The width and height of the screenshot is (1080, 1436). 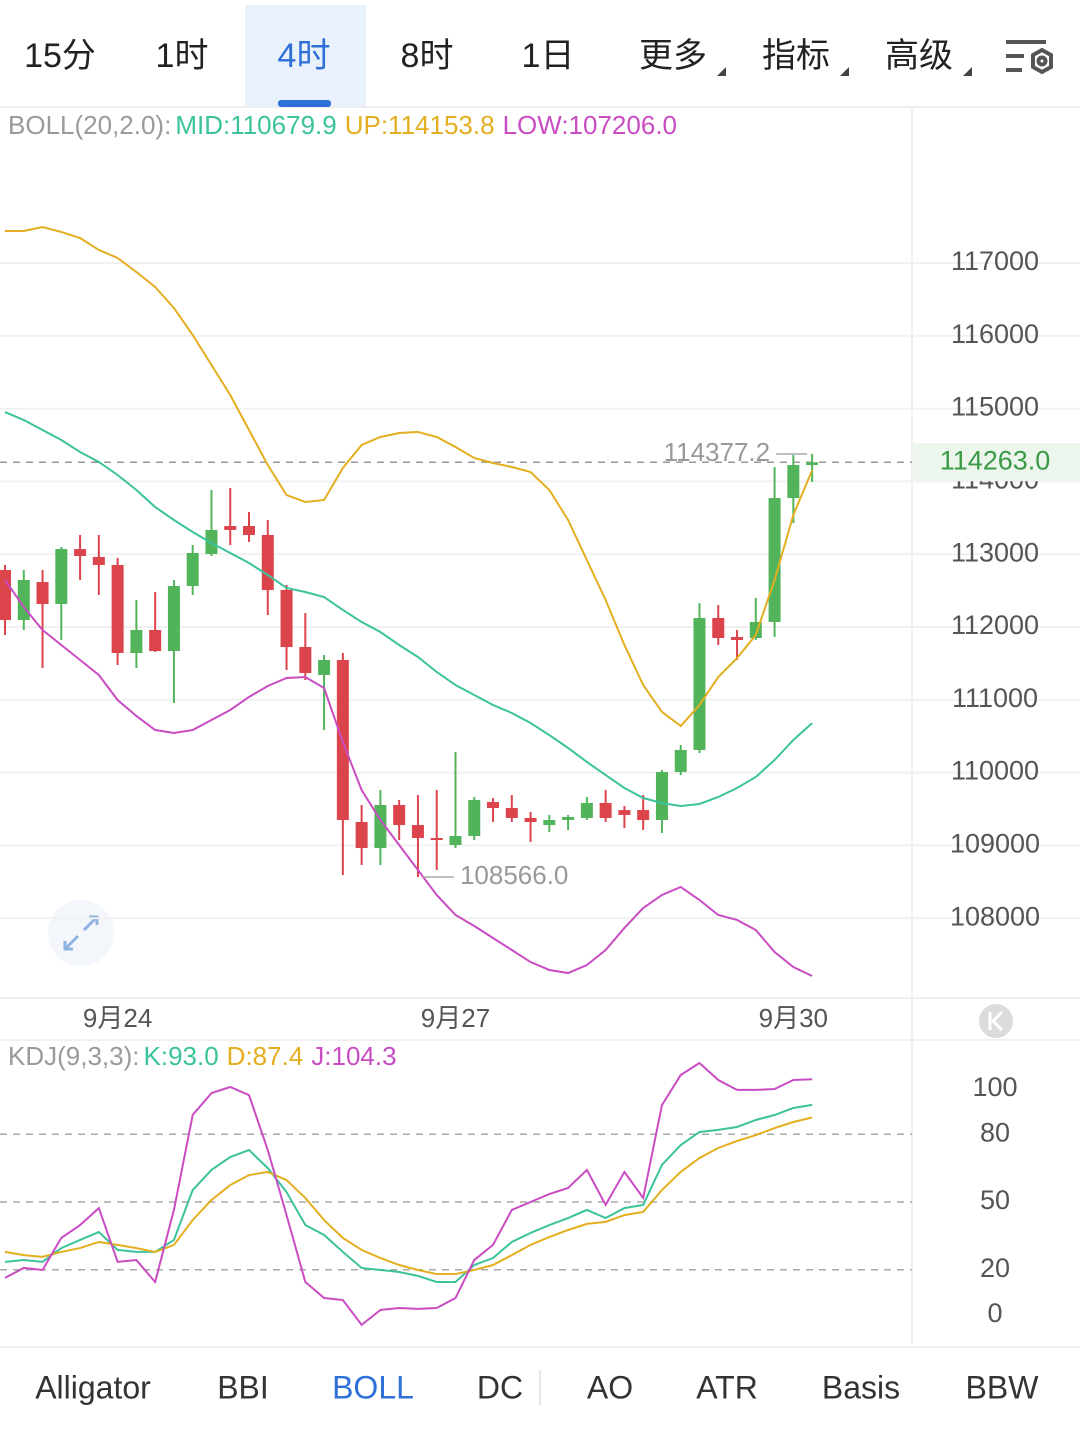 I want to click on indicator-tab: ATR, so click(x=727, y=1387).